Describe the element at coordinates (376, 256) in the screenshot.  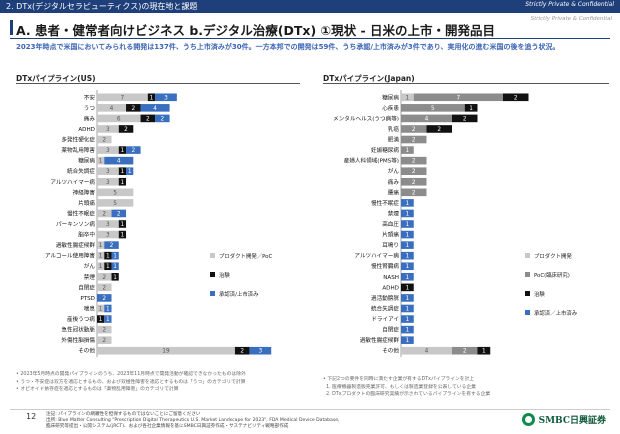
I see `category-label: アルツハイマー病` at that location.